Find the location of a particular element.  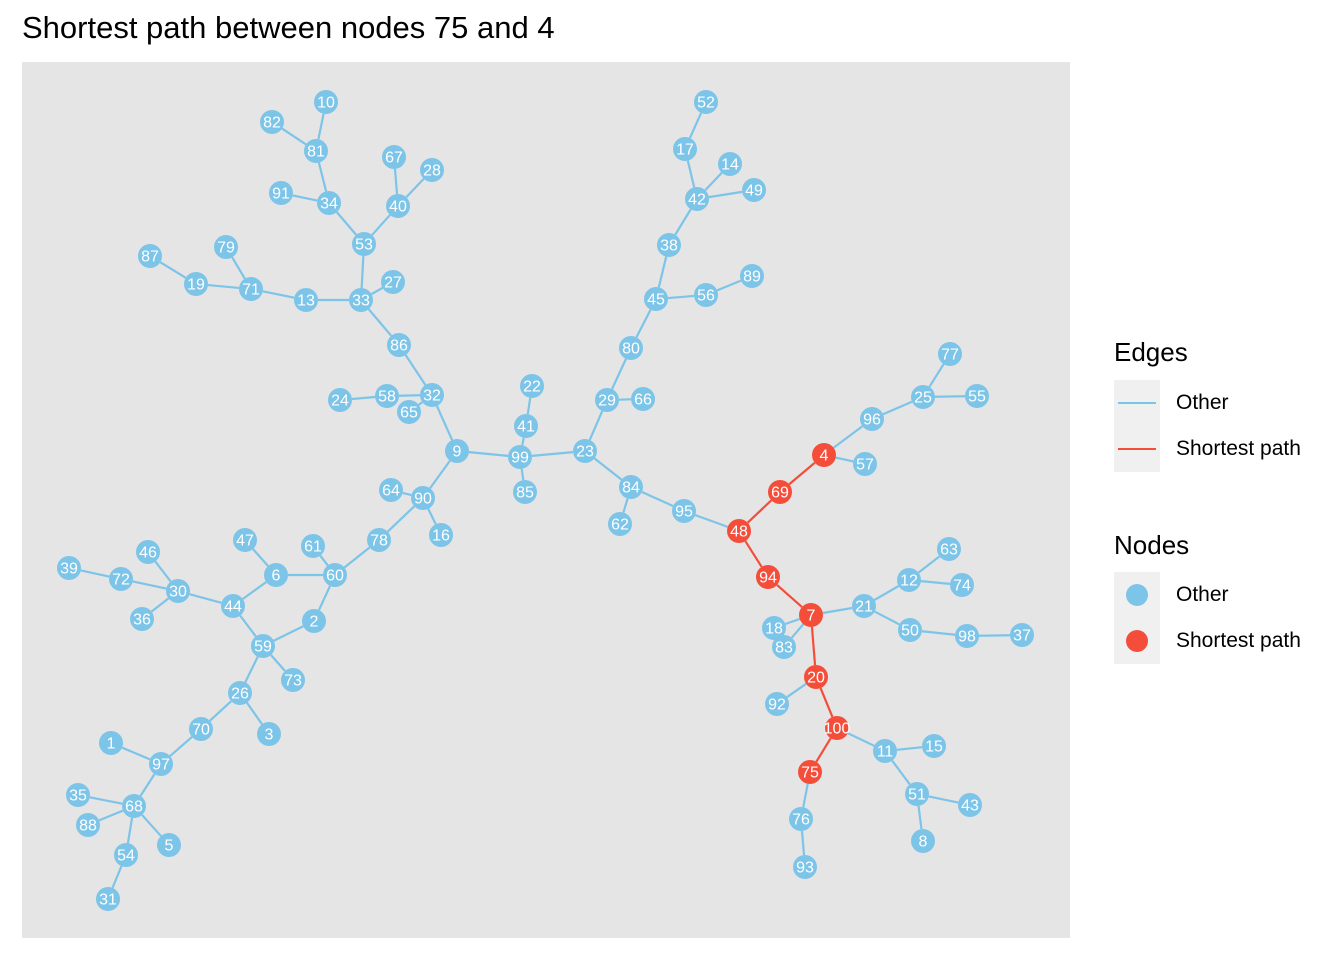

node-80: 80 is located at coordinates (631, 348).